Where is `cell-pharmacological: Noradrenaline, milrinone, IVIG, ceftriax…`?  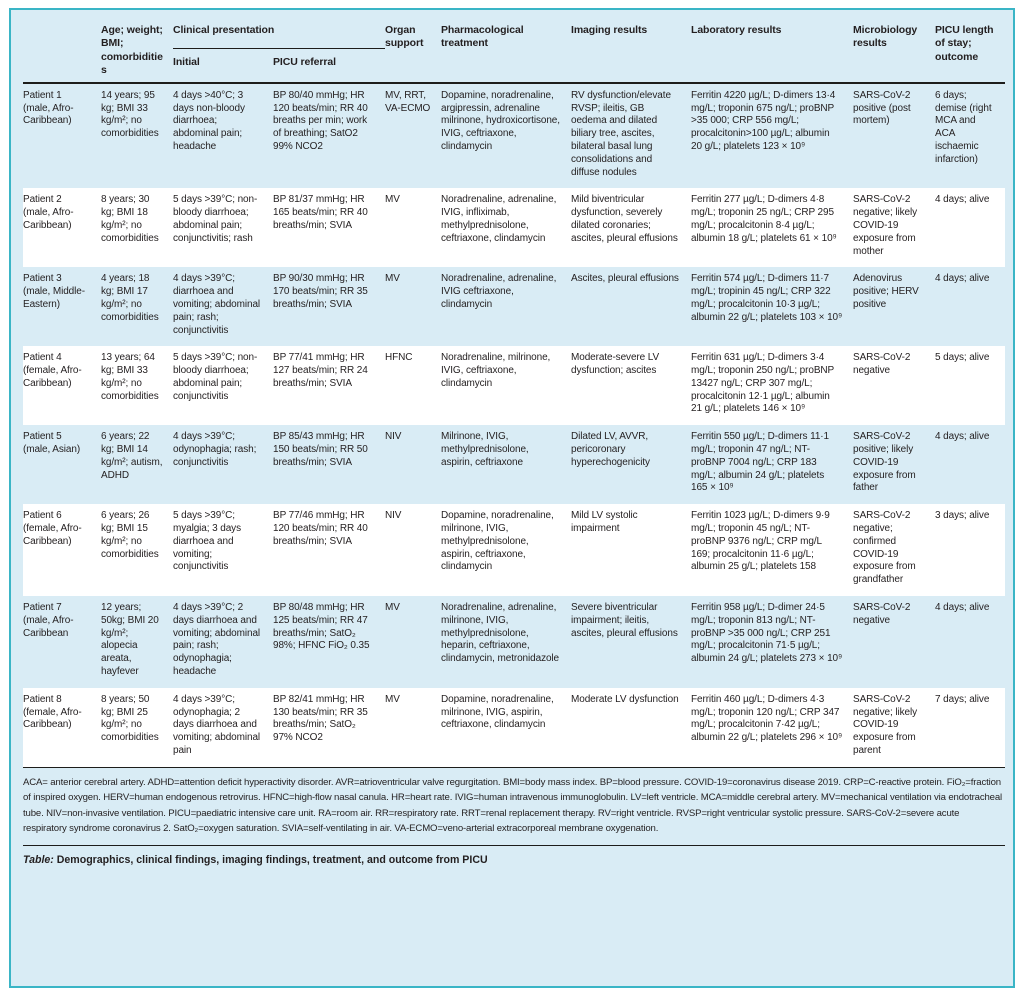 cell-pharmacological: Noradrenaline, milrinone, IVIG, ceftriax… is located at coordinates (496, 370).